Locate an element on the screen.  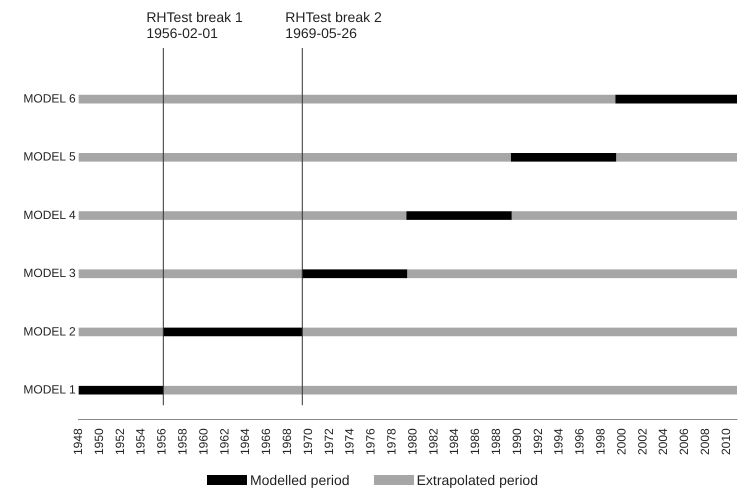
x-tick-label: 1978 is located at coordinates (391, 442).